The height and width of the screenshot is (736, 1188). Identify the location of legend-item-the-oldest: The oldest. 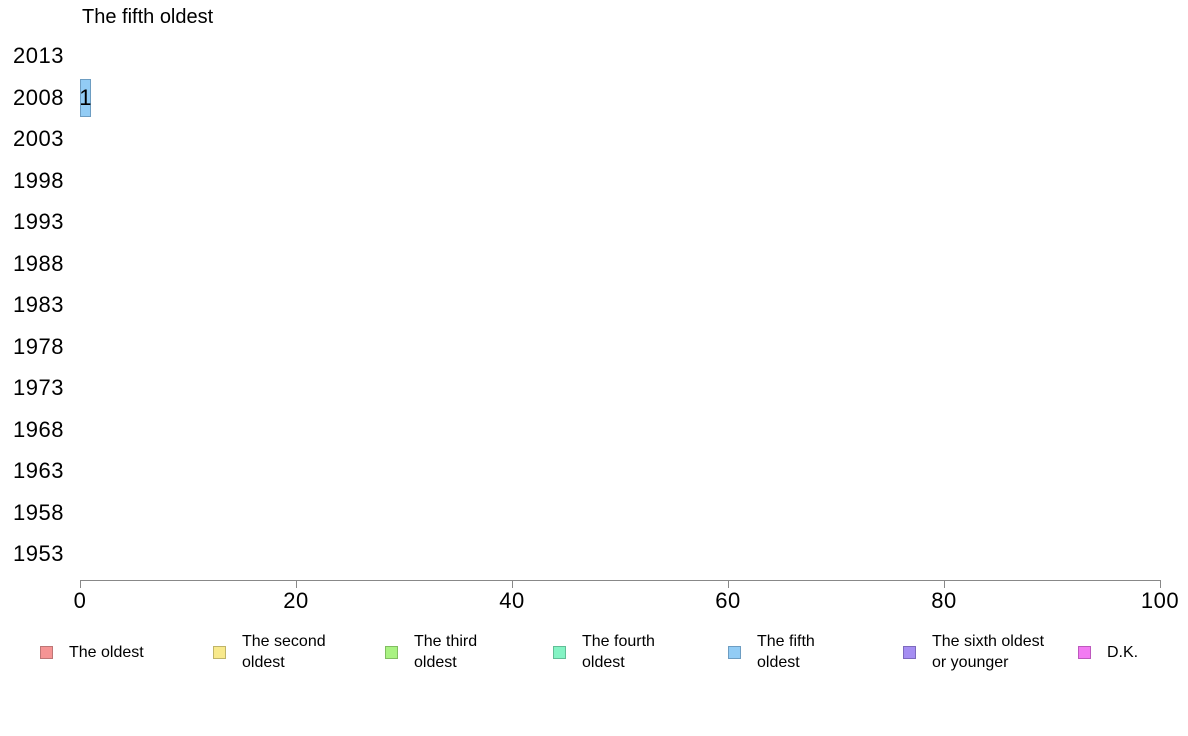
(92, 652).